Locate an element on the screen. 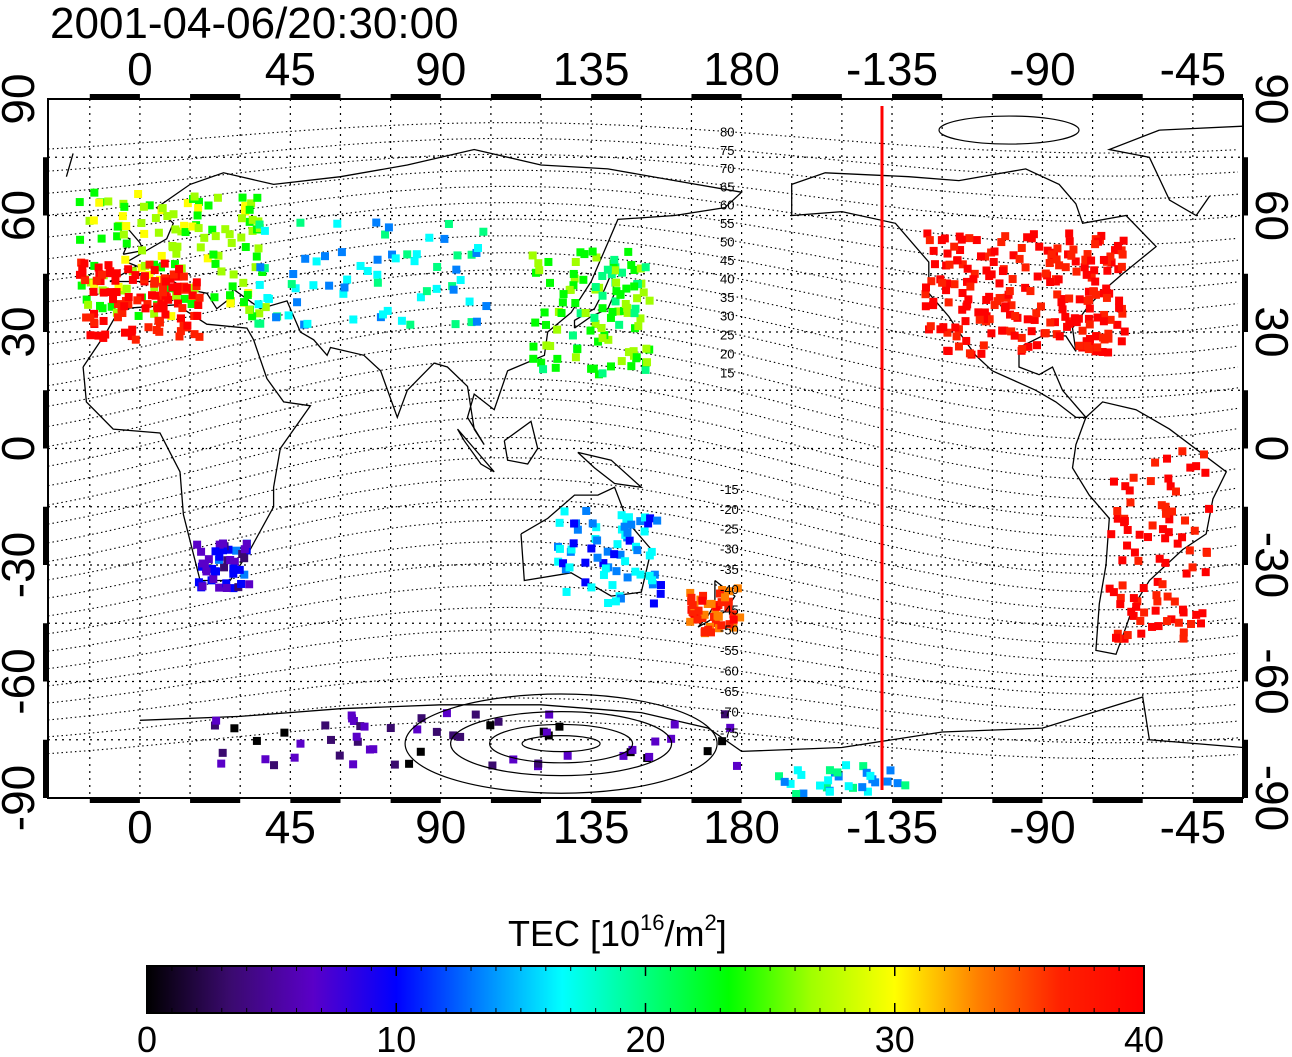 The image size is (1292, 1057). contour-label: 20 is located at coordinates (727, 353).